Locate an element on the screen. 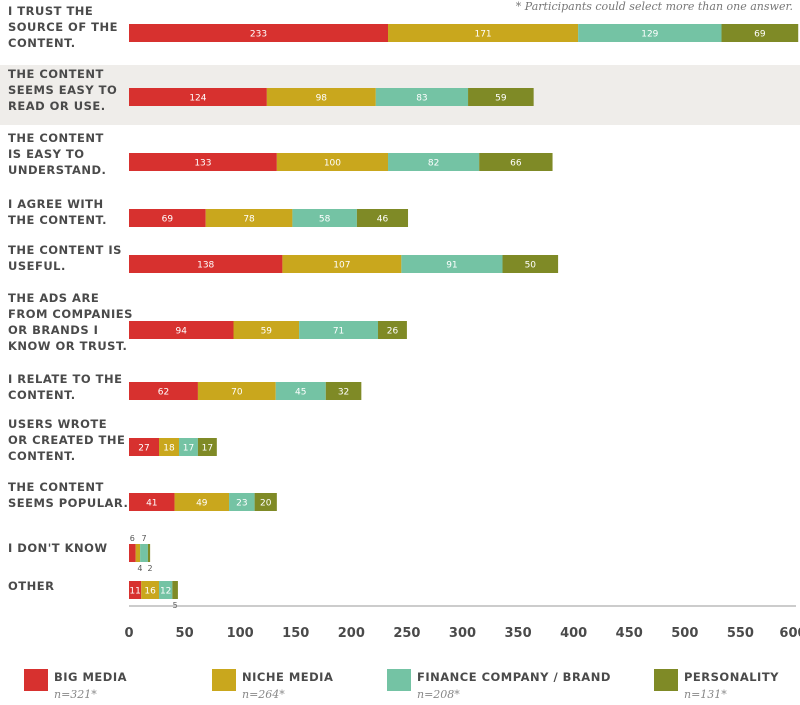 This screenshot has height=705, width=800. x-tick-label: 50 is located at coordinates (185, 633).